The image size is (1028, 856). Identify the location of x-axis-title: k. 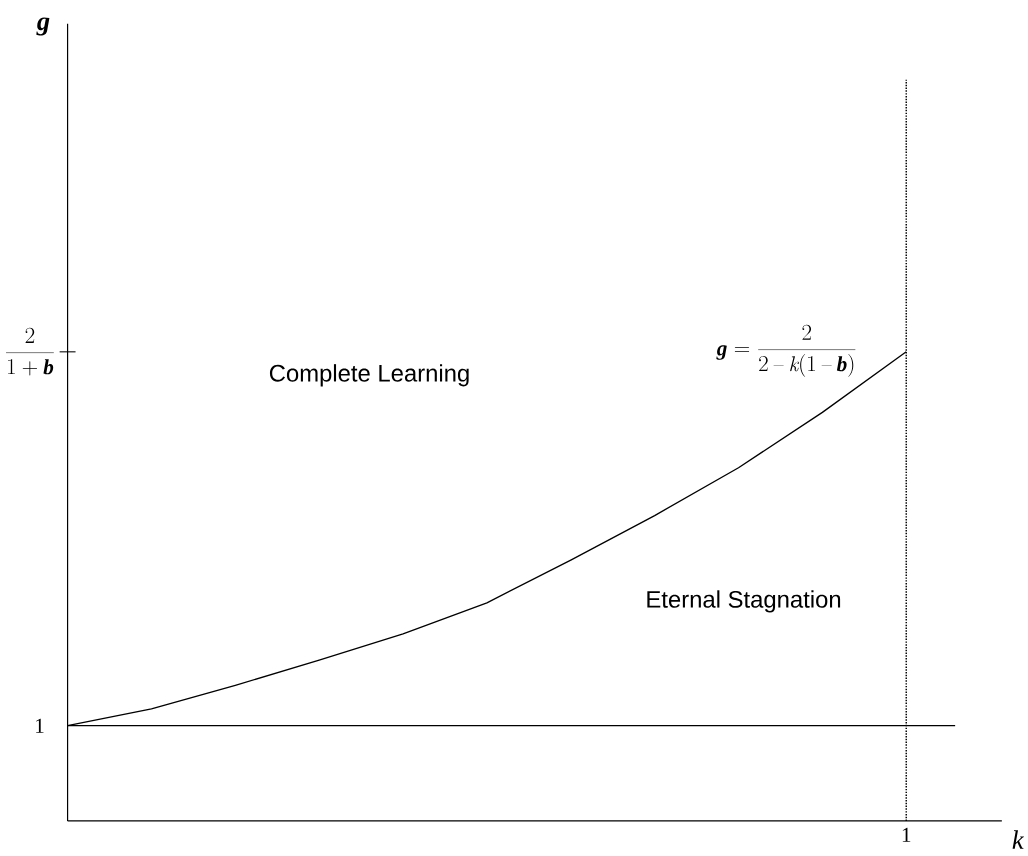
(1018, 839).